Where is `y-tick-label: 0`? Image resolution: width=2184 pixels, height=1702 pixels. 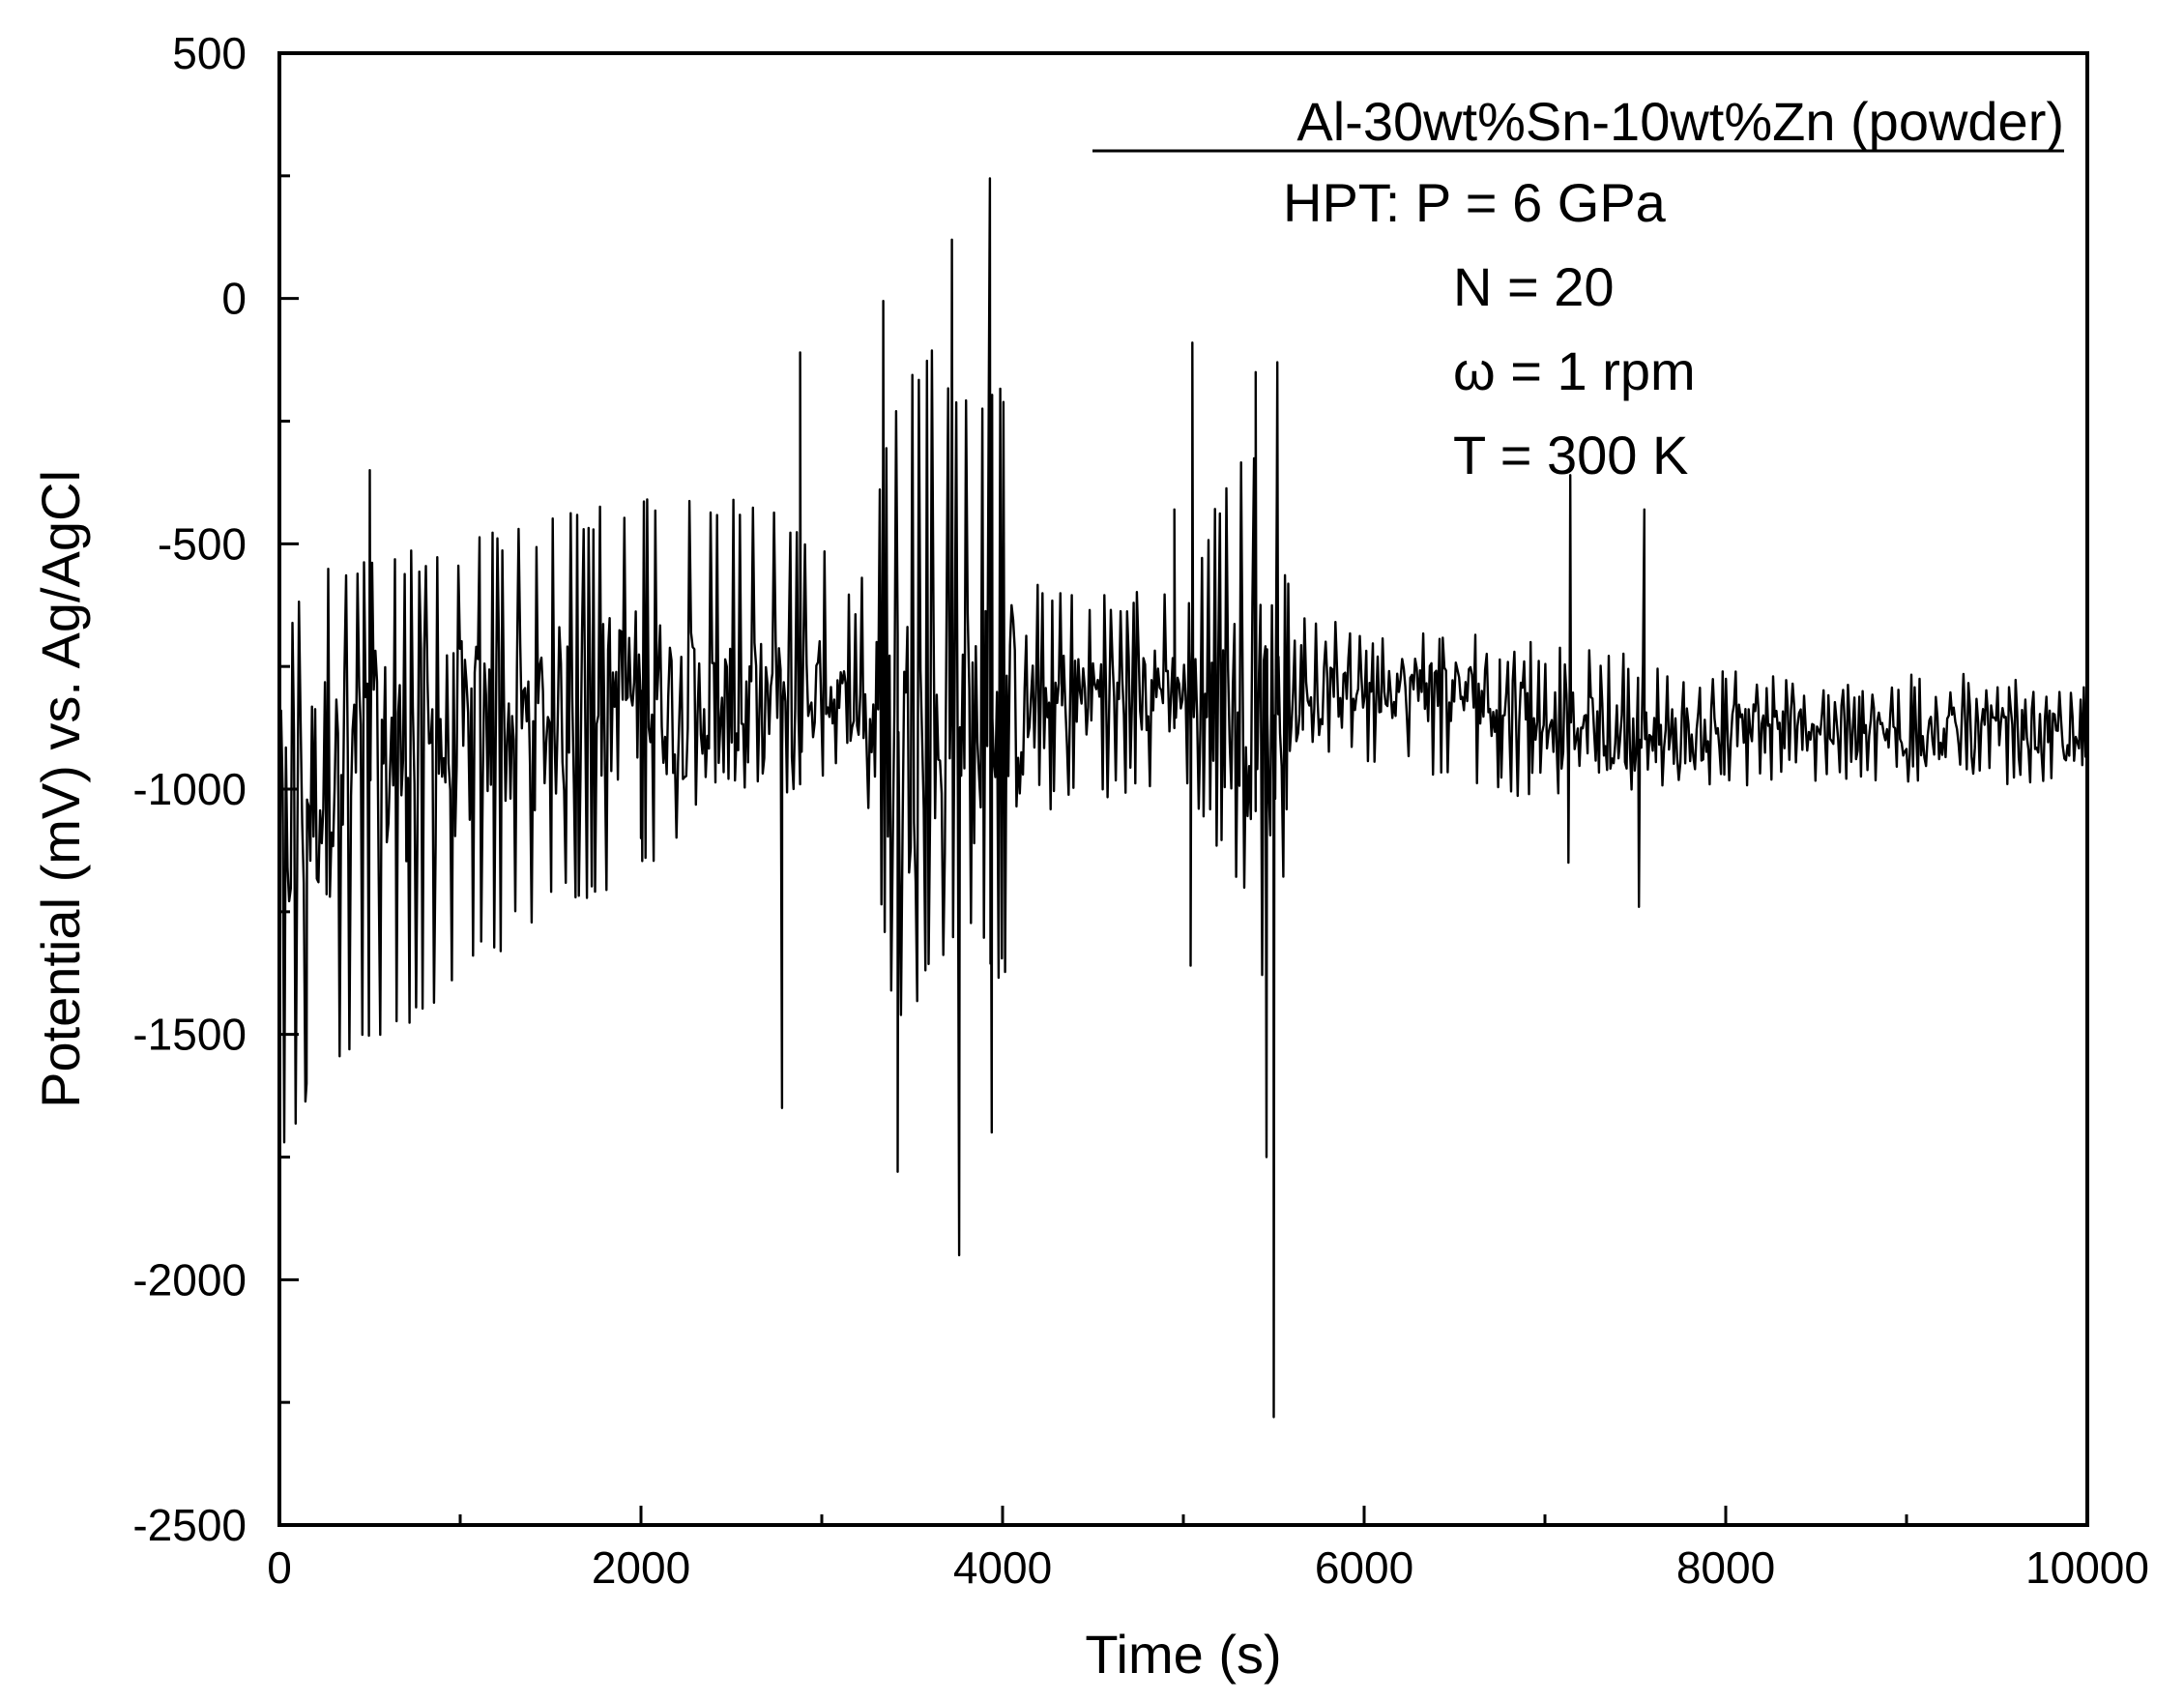
y-tick-label: 0 is located at coordinates (234, 299).